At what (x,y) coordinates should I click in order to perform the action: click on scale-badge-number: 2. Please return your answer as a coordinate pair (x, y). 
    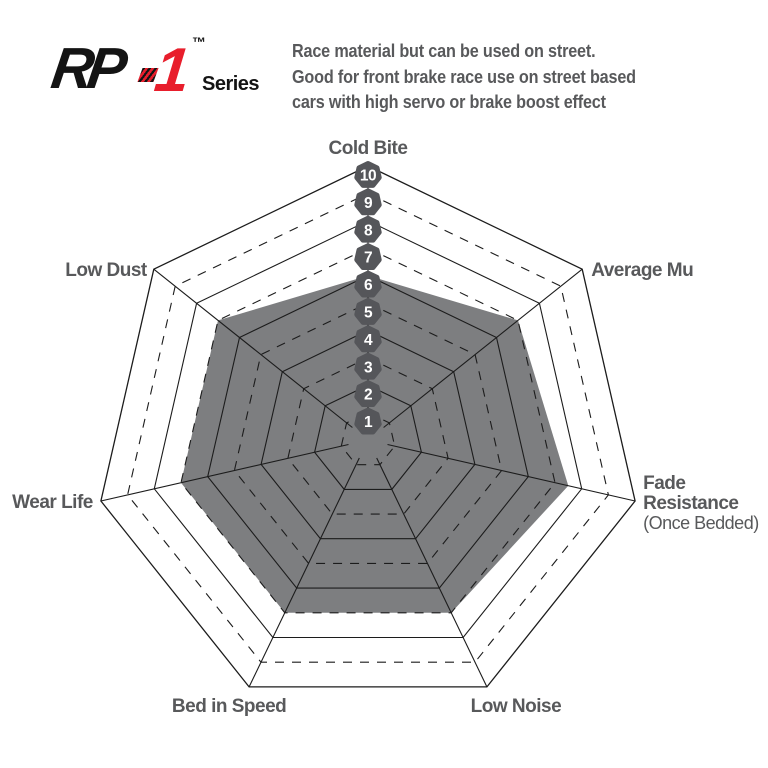
    Looking at the image, I should click on (368, 395).